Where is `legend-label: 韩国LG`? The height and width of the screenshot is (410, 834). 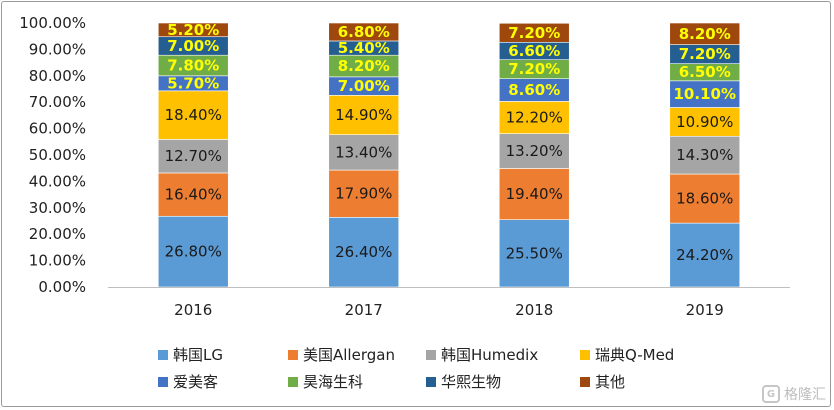 legend-label: 韩国LG is located at coordinates (198, 355).